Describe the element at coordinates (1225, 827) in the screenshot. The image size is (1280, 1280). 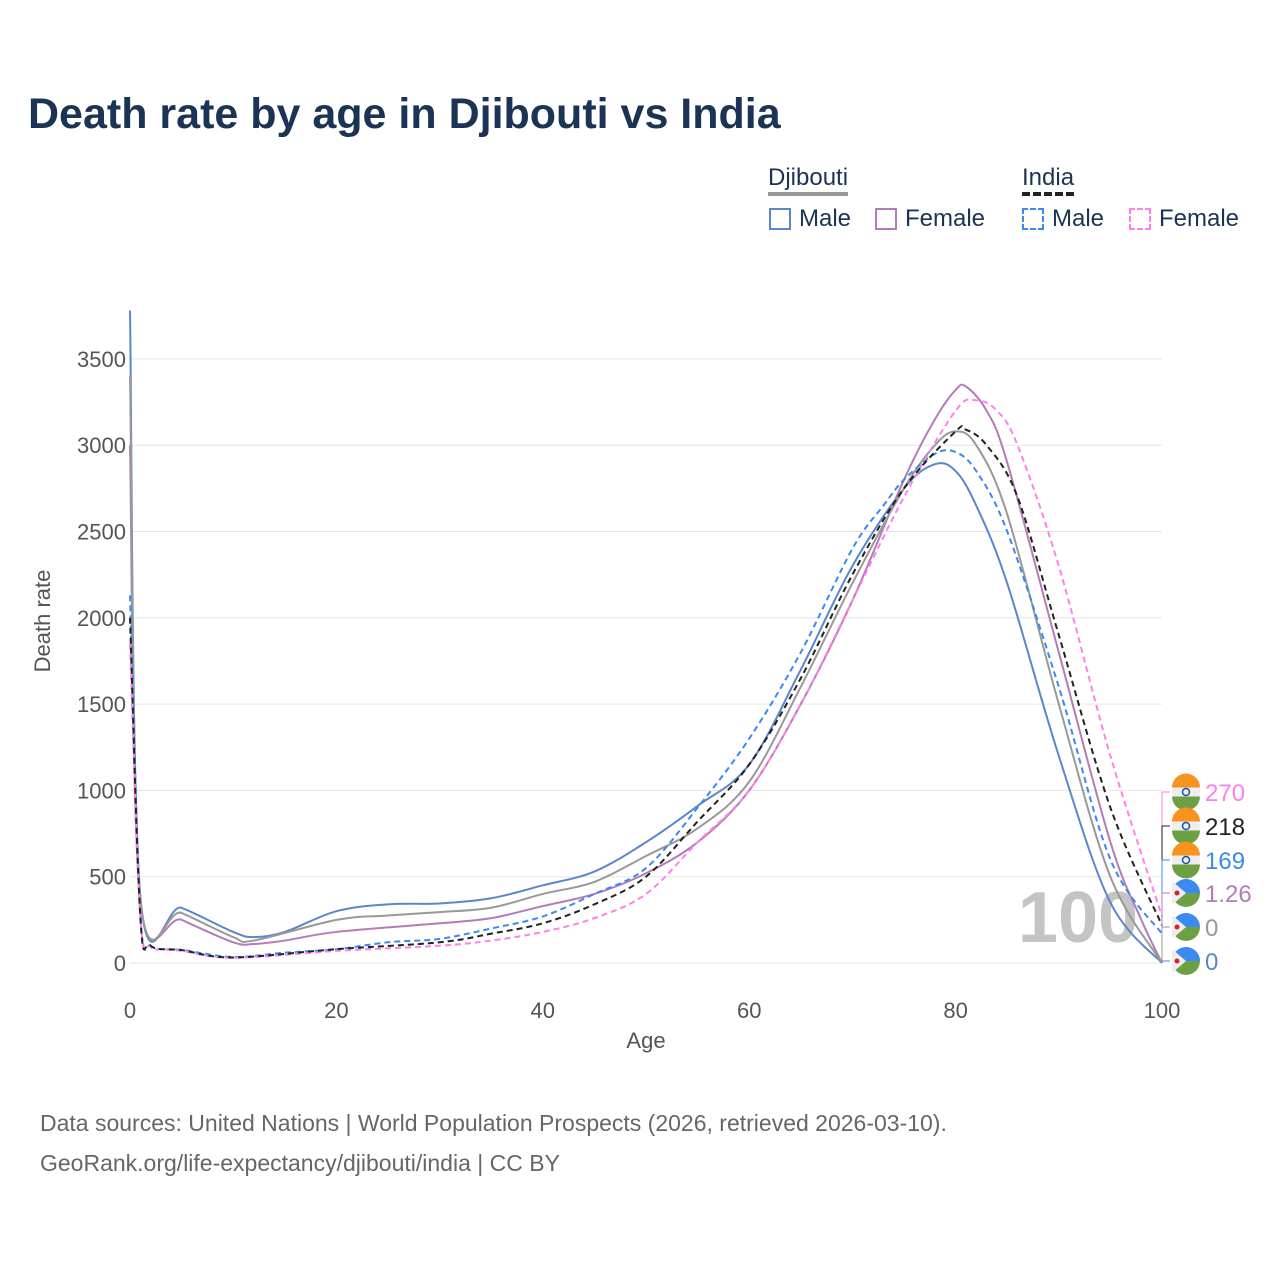
I see `end-value: 218` at that location.